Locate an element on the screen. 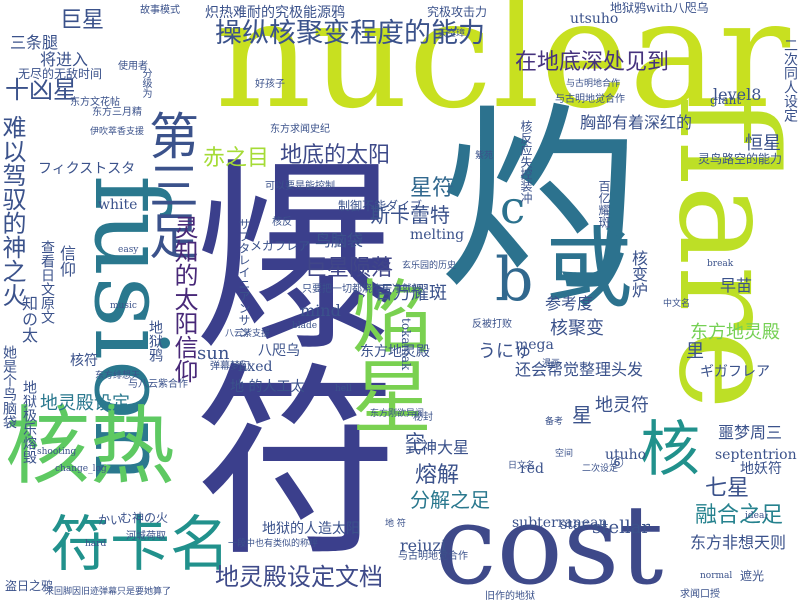 This screenshot has width=800, height=600. word: 可以要是能控制 is located at coordinates (300, 186).